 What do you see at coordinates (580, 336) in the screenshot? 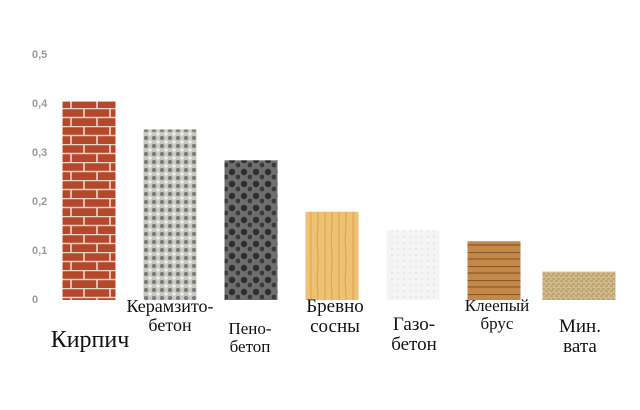
I see `category-label: Мин. вата` at bounding box center [580, 336].